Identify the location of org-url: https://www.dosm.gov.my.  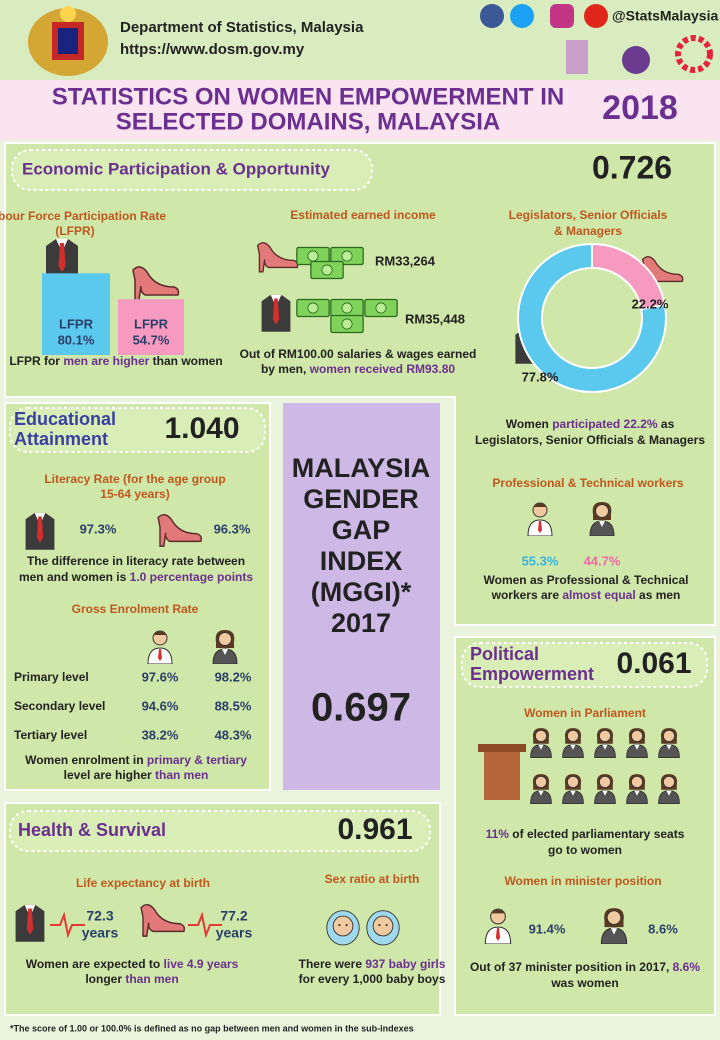
(212, 49).